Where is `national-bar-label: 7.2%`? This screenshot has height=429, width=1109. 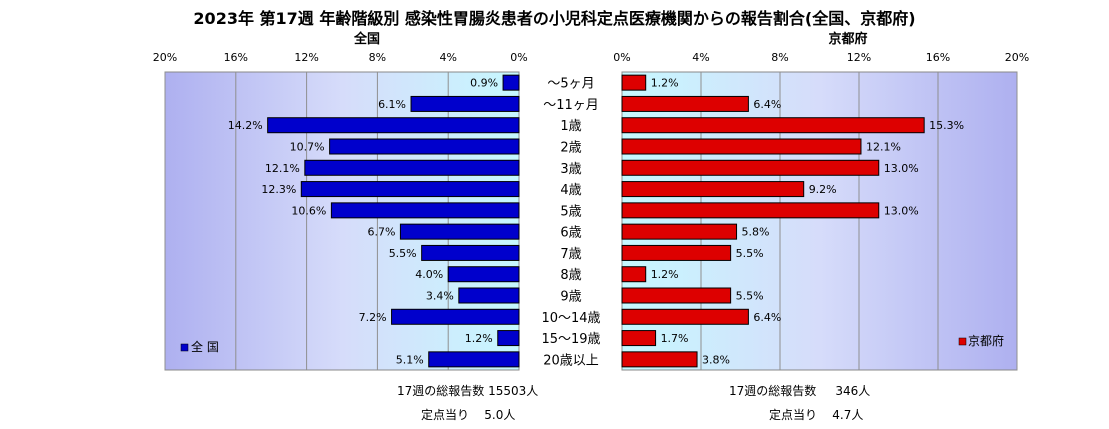 national-bar-label: 7.2% is located at coordinates (373, 317).